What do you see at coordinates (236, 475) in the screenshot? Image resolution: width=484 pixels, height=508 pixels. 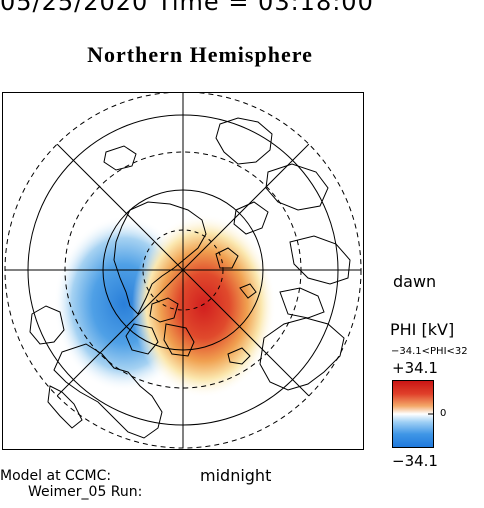 I see `midnight-label: midnight` at bounding box center [236, 475].